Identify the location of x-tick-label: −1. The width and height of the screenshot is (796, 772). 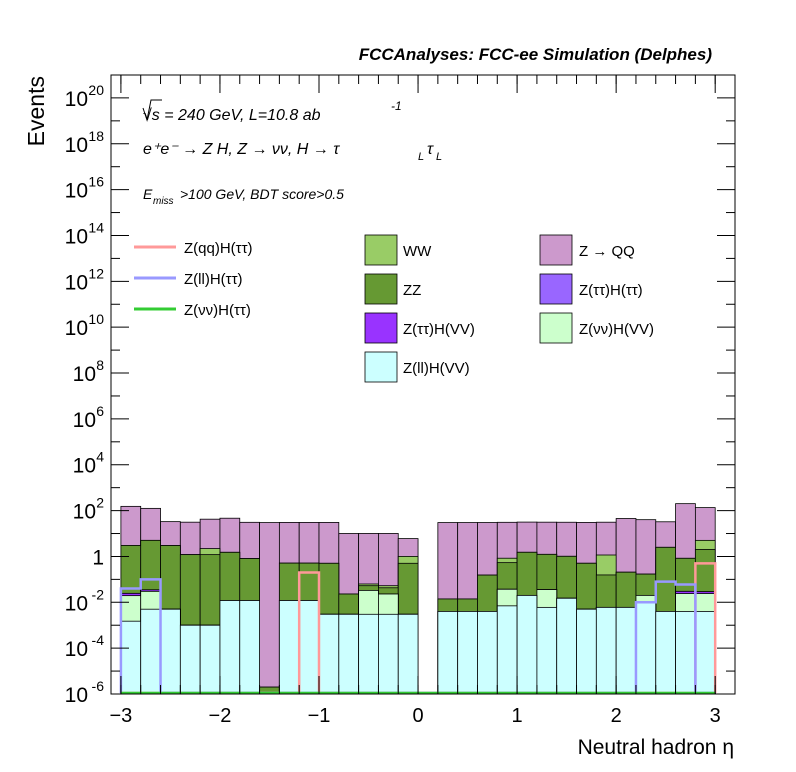
(319, 716).